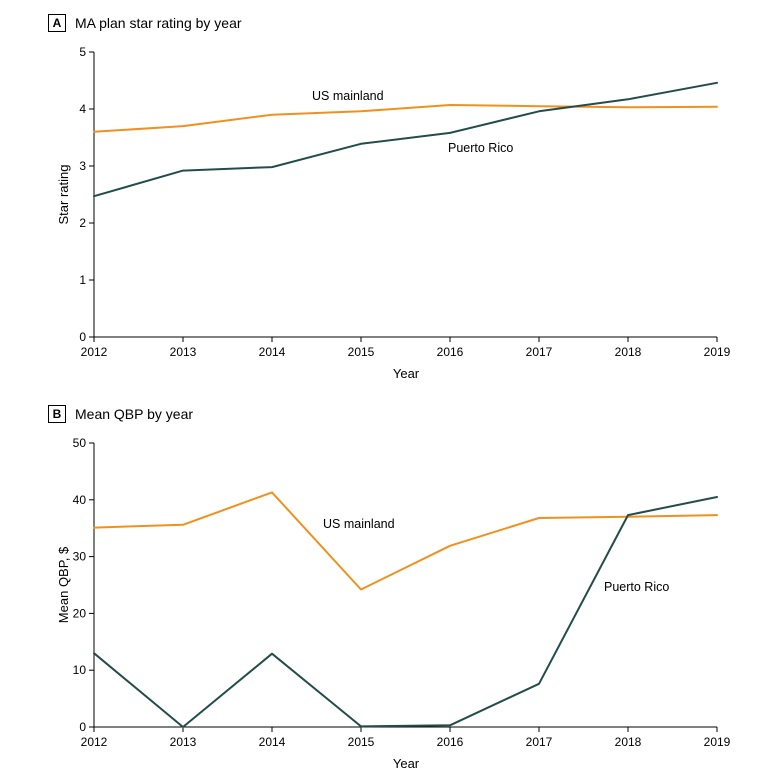 The height and width of the screenshot is (782, 780). What do you see at coordinates (57, 23) in the screenshot?
I see `panel-a-letter: A` at bounding box center [57, 23].